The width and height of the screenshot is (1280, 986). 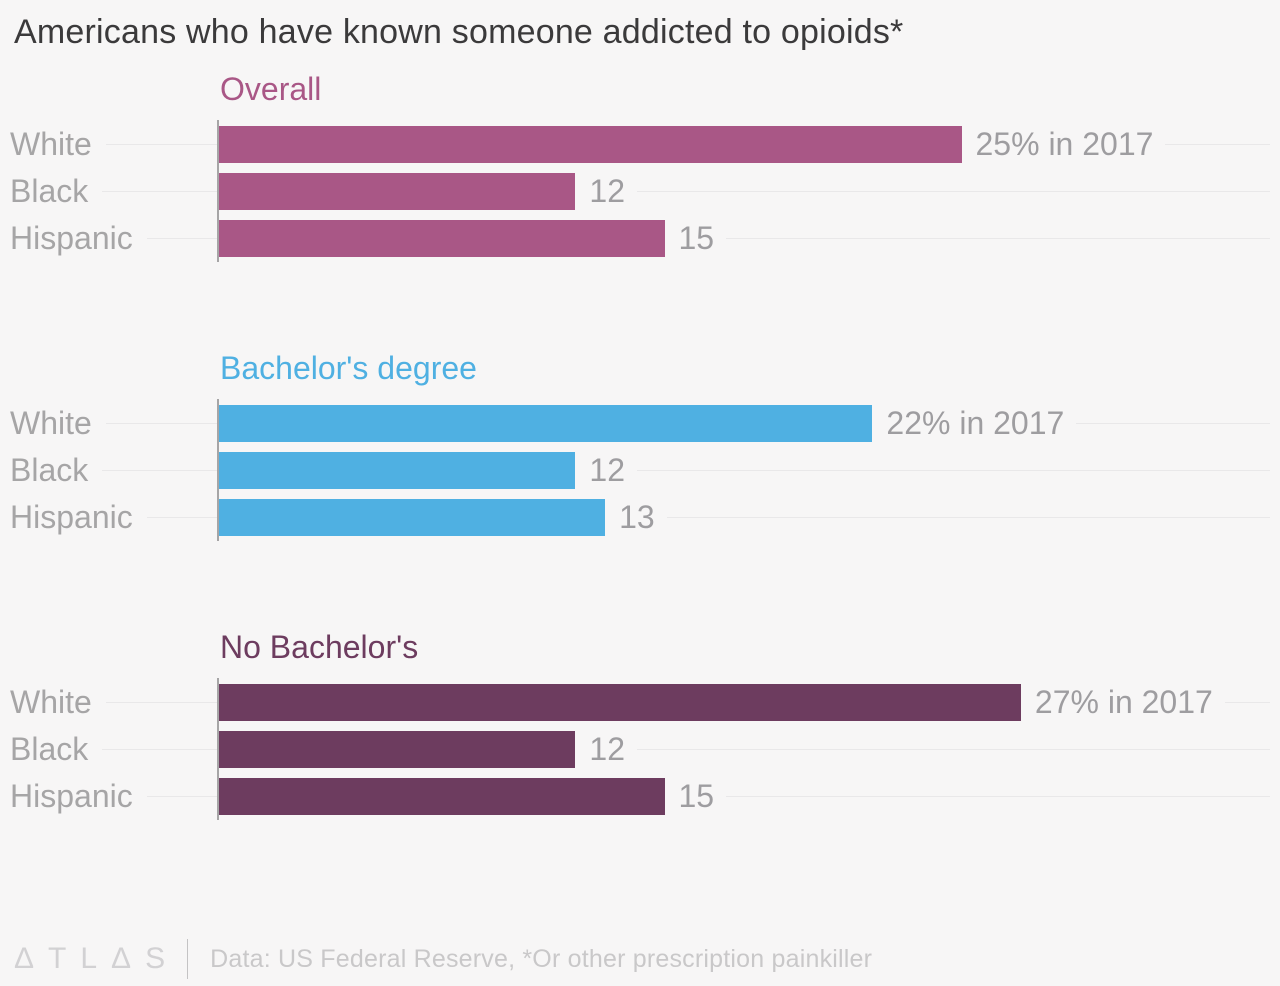 I want to click on bar-area: 27% in 2017, so click(x=749, y=702).